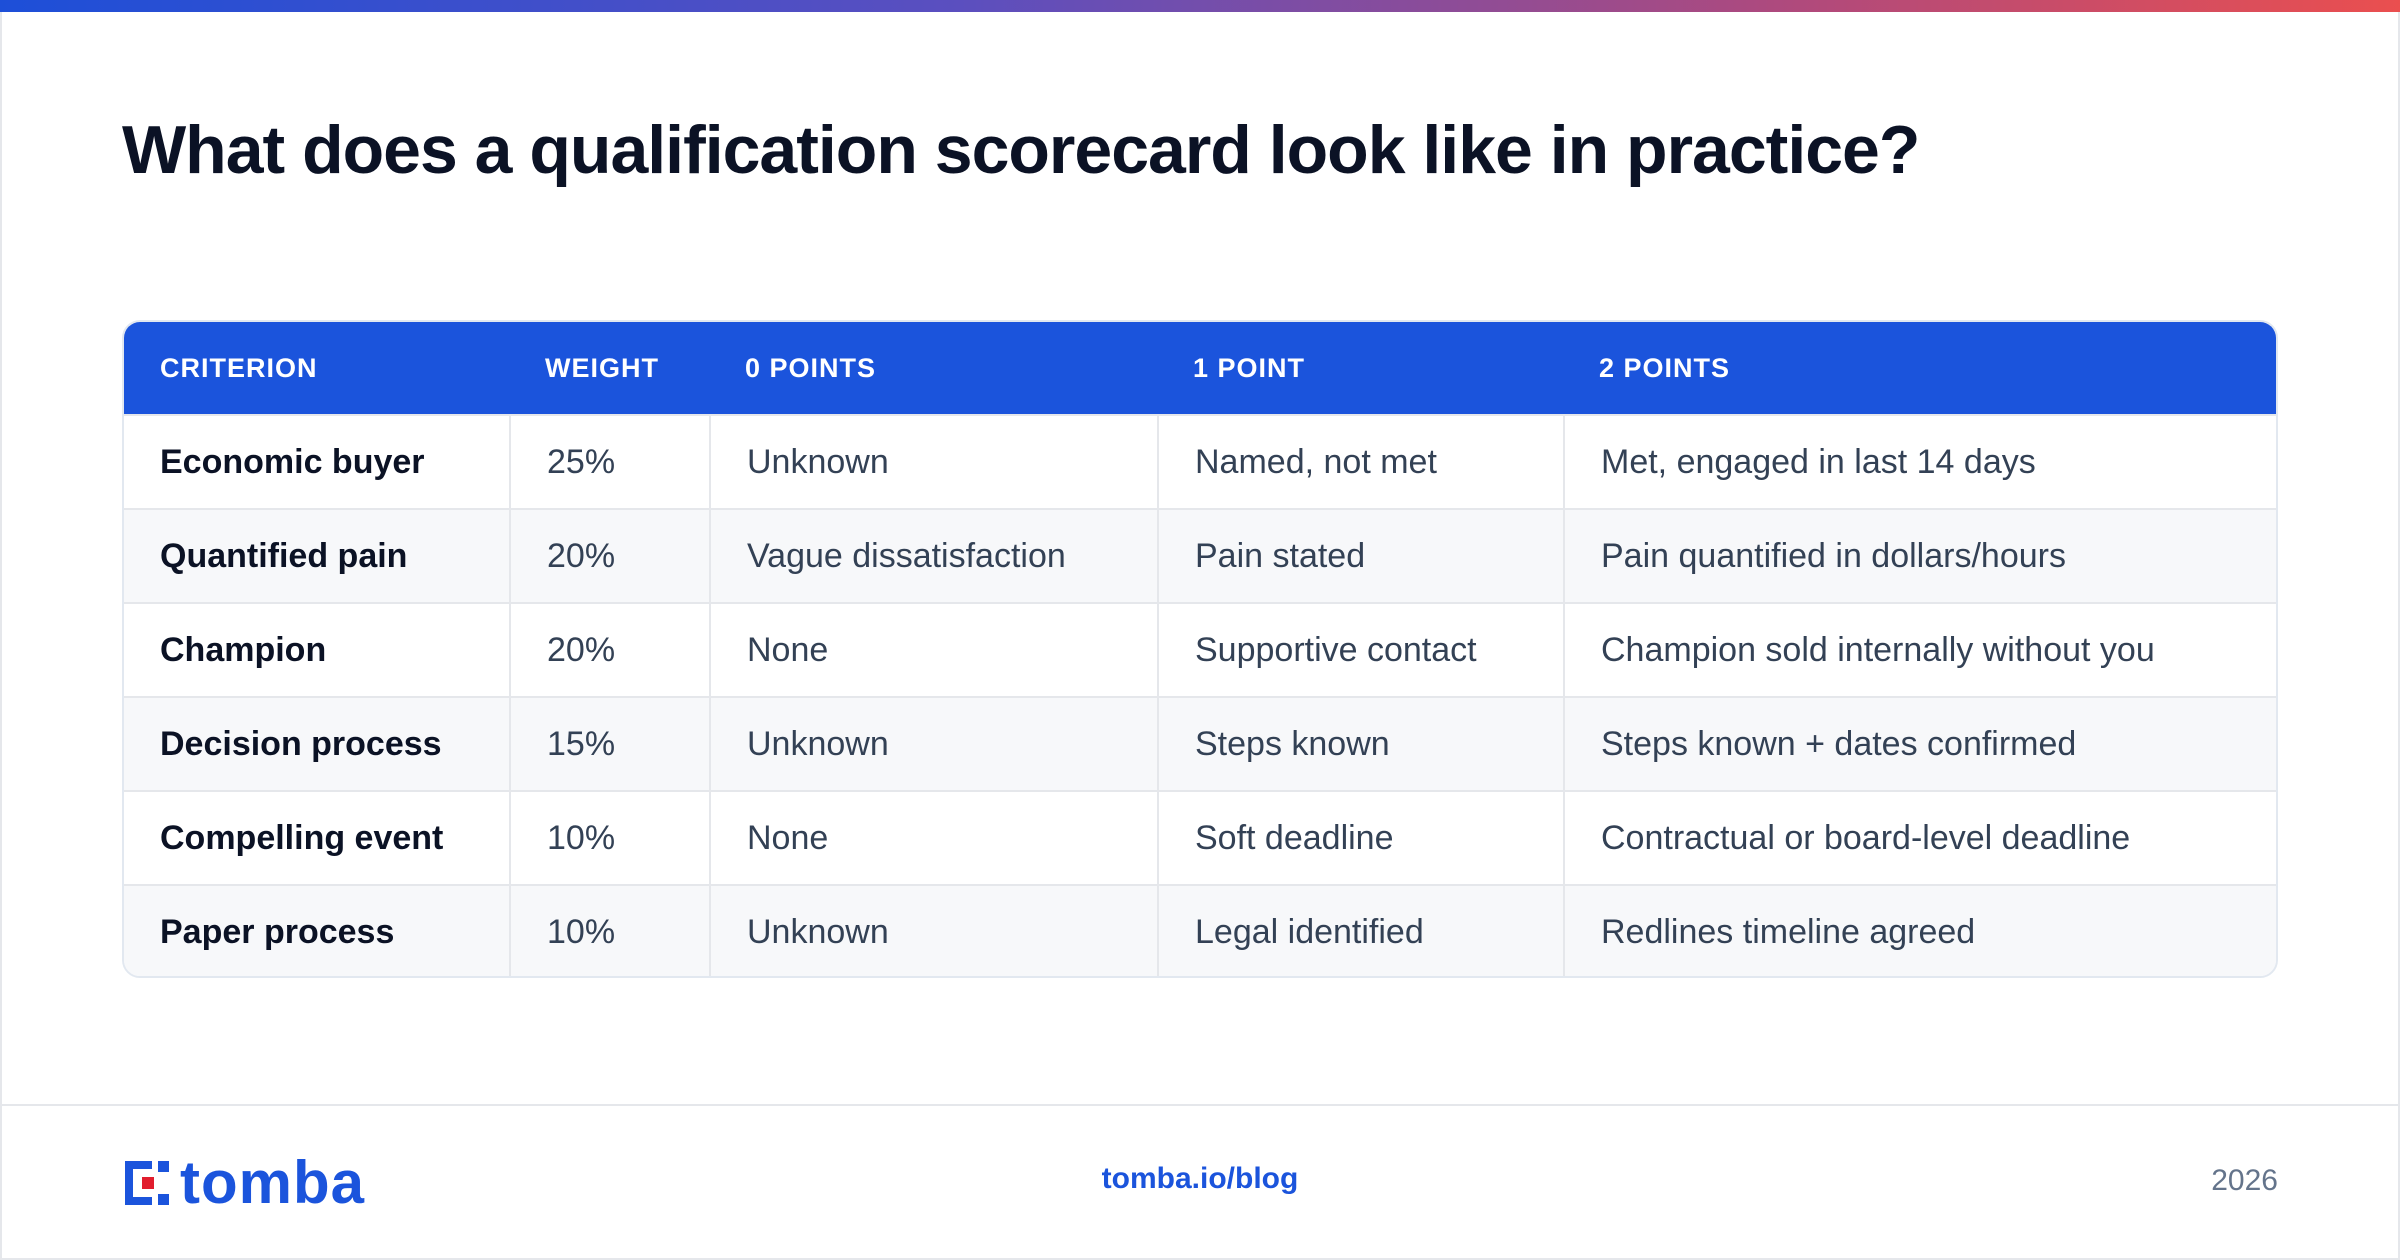 The width and height of the screenshot is (2400, 1260). Describe the element at coordinates (1919, 462) in the screenshot. I see `two-points-cell: Met, engaged in last 14 days` at that location.